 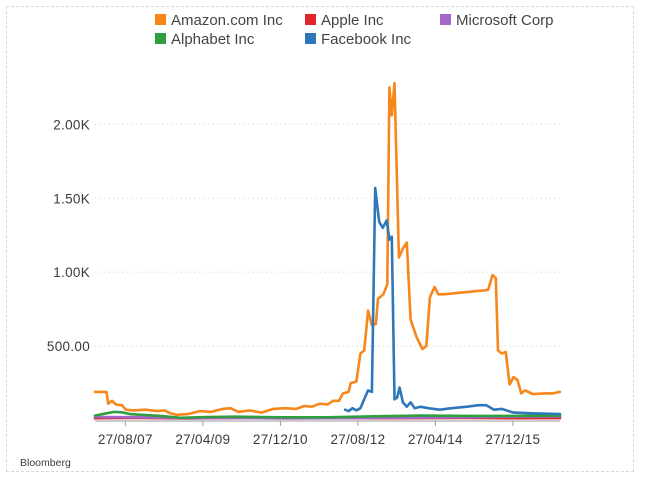 I want to click on y-tick-label: 1.50K, so click(x=71, y=198).